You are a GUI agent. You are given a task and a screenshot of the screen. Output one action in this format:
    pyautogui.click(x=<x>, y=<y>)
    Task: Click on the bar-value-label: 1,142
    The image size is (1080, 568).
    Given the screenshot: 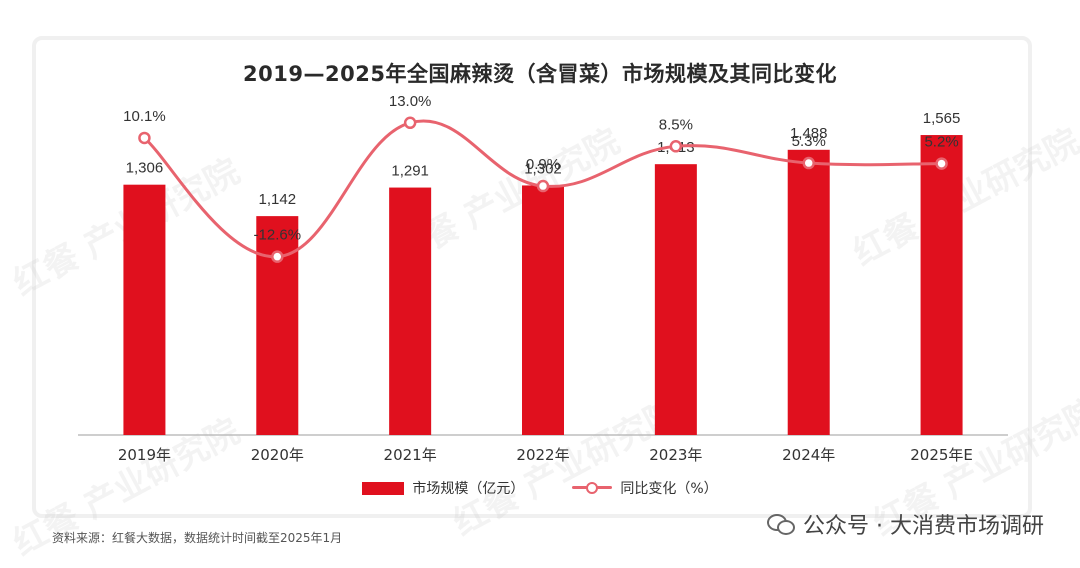 What is the action you would take?
    pyautogui.click(x=278, y=199)
    